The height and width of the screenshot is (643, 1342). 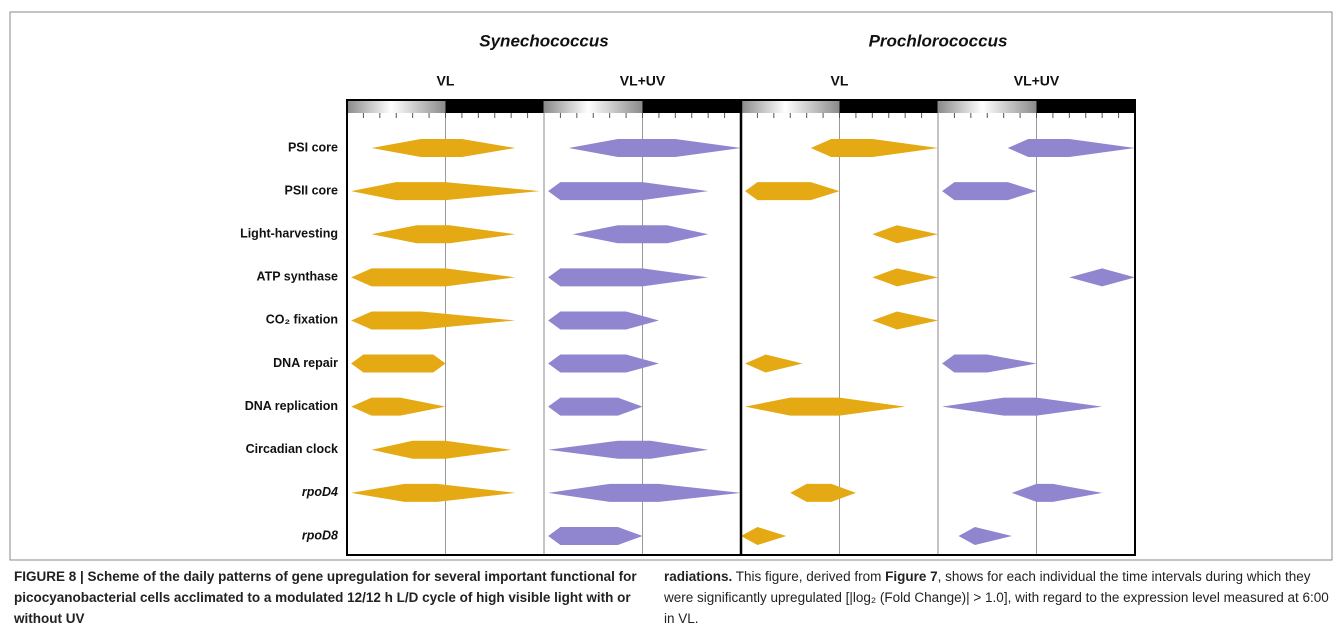 I want to click on row-label: rpoD4, so click(x=320, y=492).